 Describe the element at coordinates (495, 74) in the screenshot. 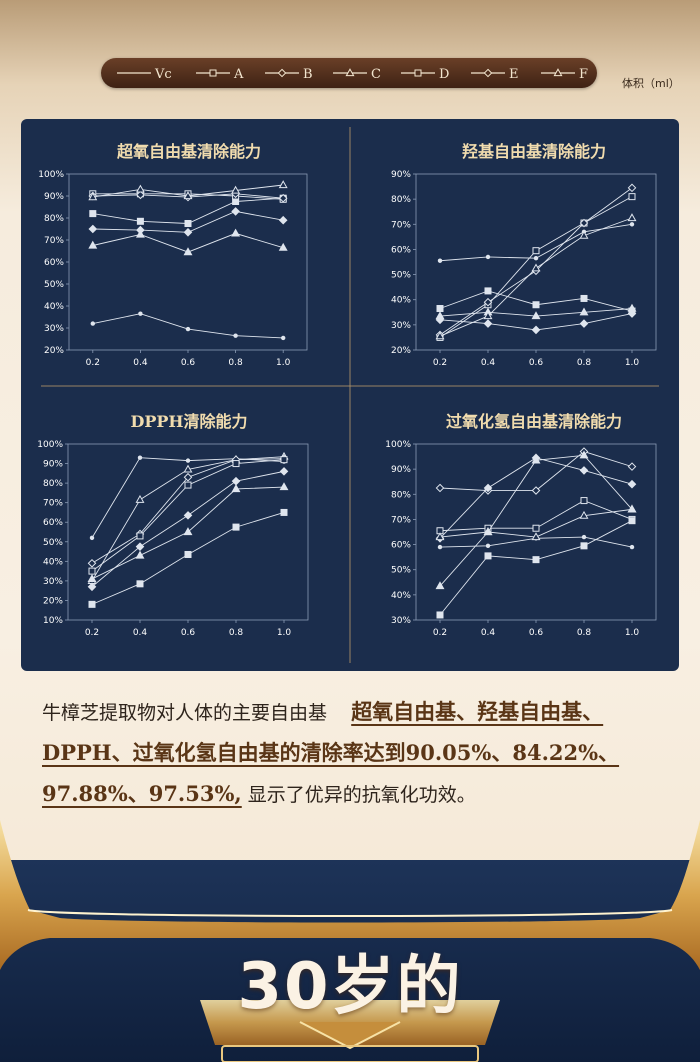

I see `legend-item-E: E` at that location.